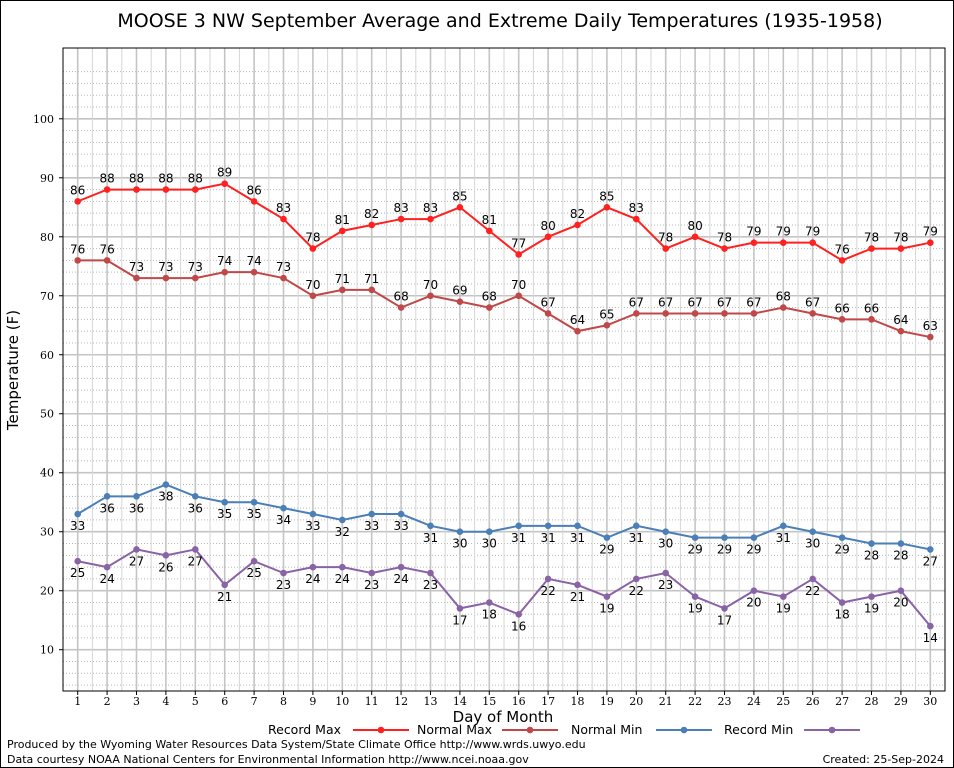 This screenshot has width=954, height=768. What do you see at coordinates (107, 701) in the screenshot?
I see `x-tick-label: 2` at bounding box center [107, 701].